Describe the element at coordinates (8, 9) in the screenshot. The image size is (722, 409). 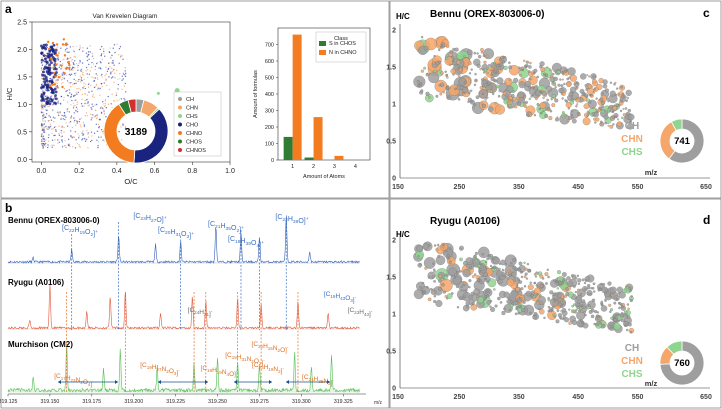
I see `panel-label-a: a` at that location.